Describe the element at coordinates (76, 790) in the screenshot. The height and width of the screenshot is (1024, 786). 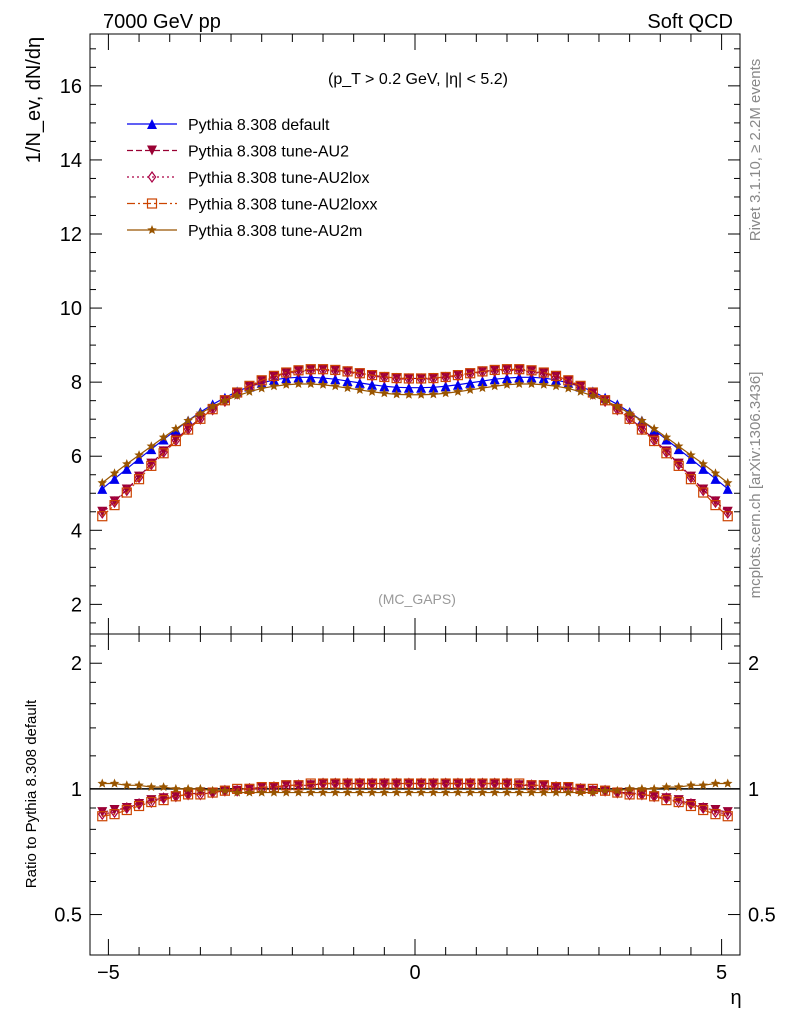
I see `ratio-y-tick-label: 1` at that location.